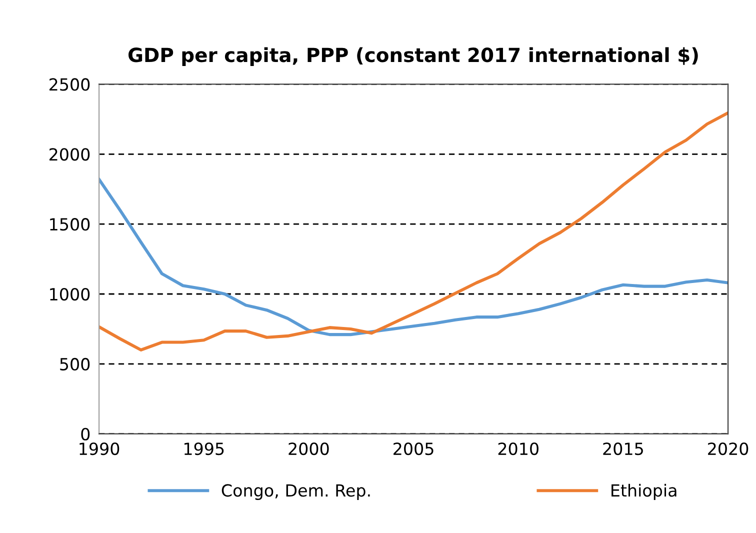  What do you see at coordinates (70, 294) in the screenshot?
I see `y-tick-label: 1000` at bounding box center [70, 294].